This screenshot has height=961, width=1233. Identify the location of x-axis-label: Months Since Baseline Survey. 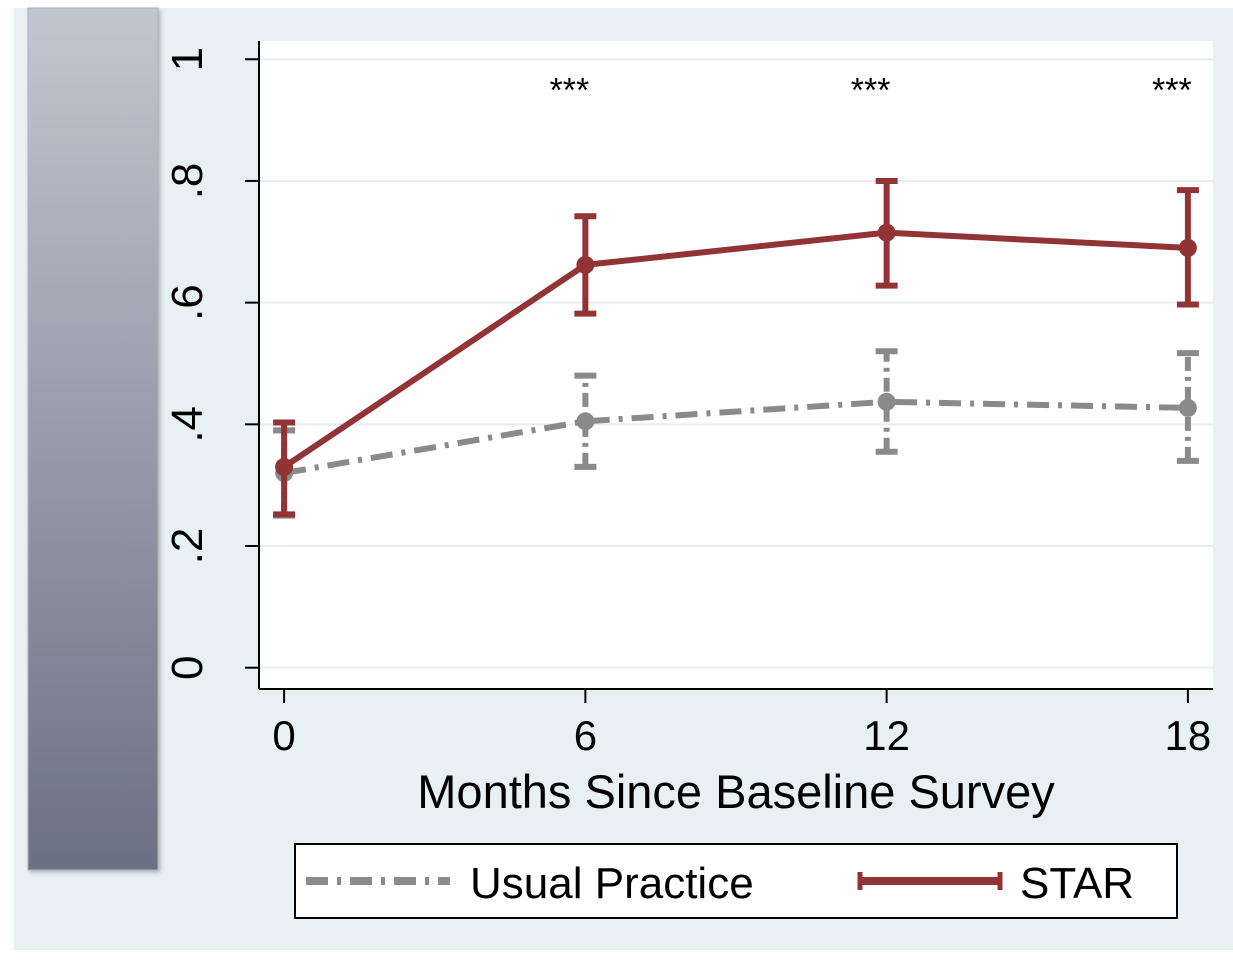
(736, 791).